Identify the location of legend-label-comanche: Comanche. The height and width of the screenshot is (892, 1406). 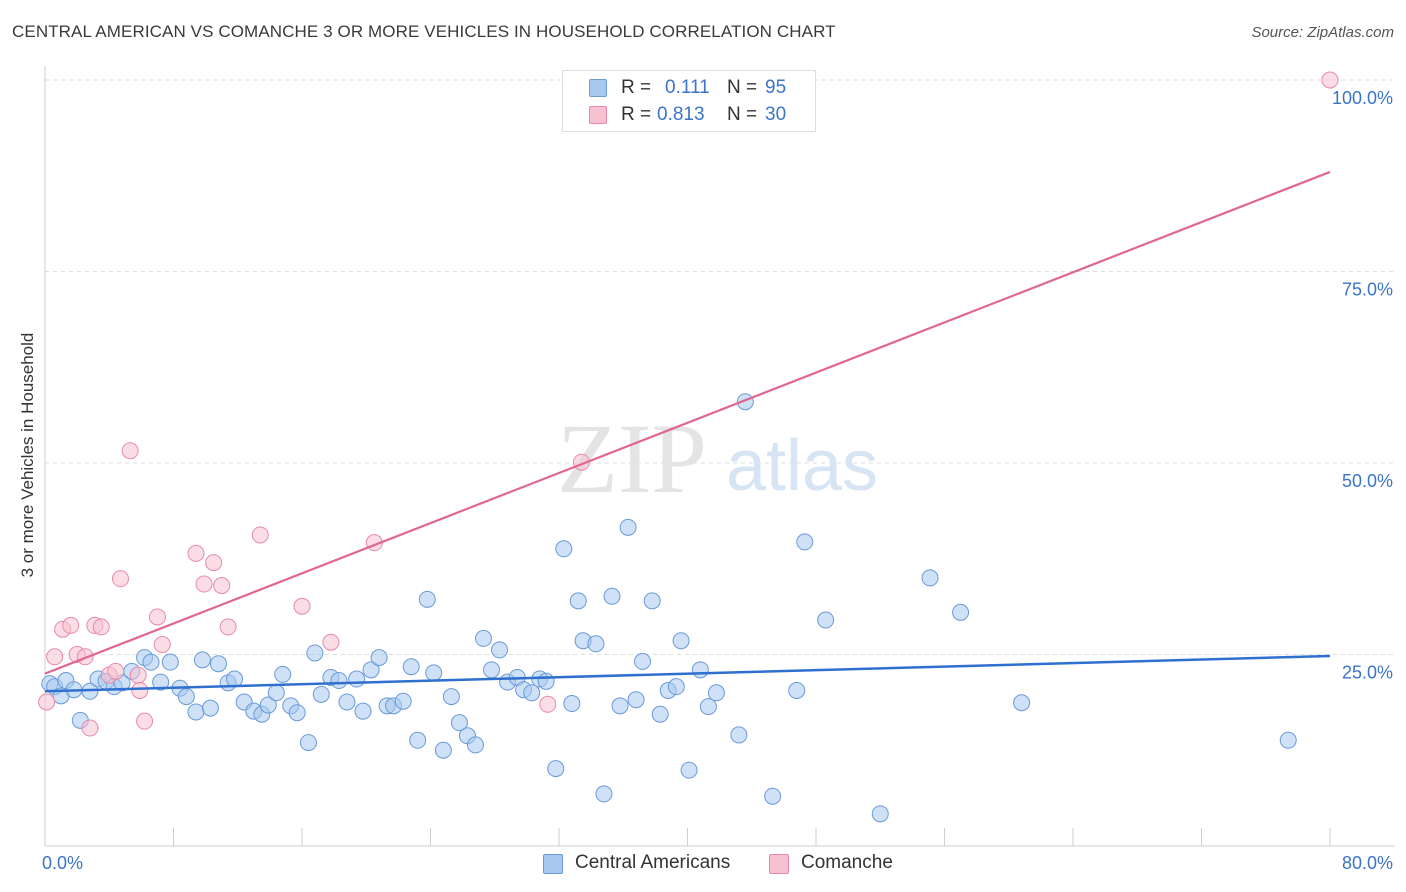
(847, 862).